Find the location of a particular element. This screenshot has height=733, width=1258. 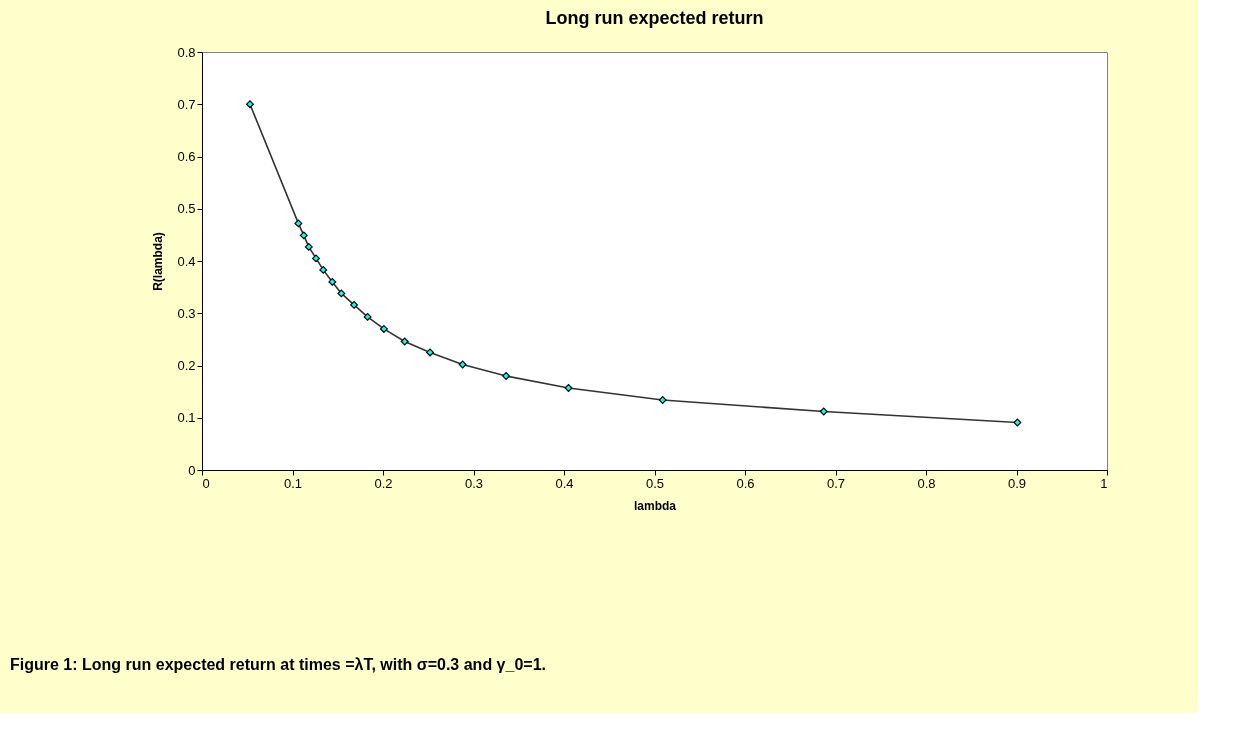

y-tick-label: 0.3 is located at coordinates (186, 313).